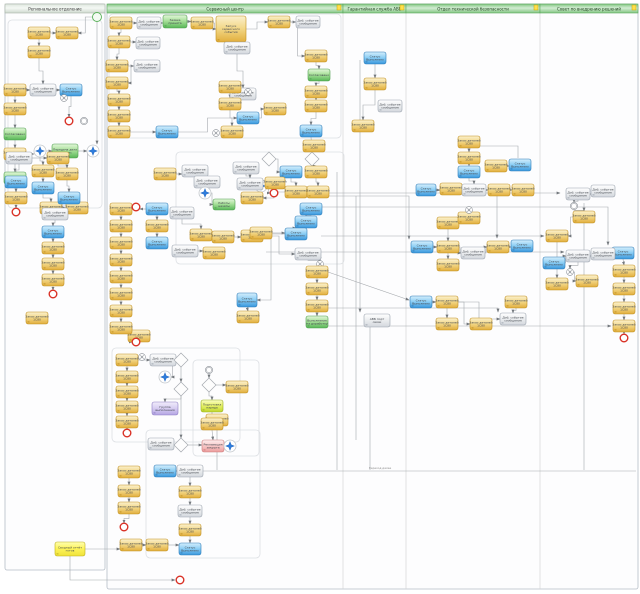  I want to click on lavender-task-node: Группа выполнения, so click(165, 408).